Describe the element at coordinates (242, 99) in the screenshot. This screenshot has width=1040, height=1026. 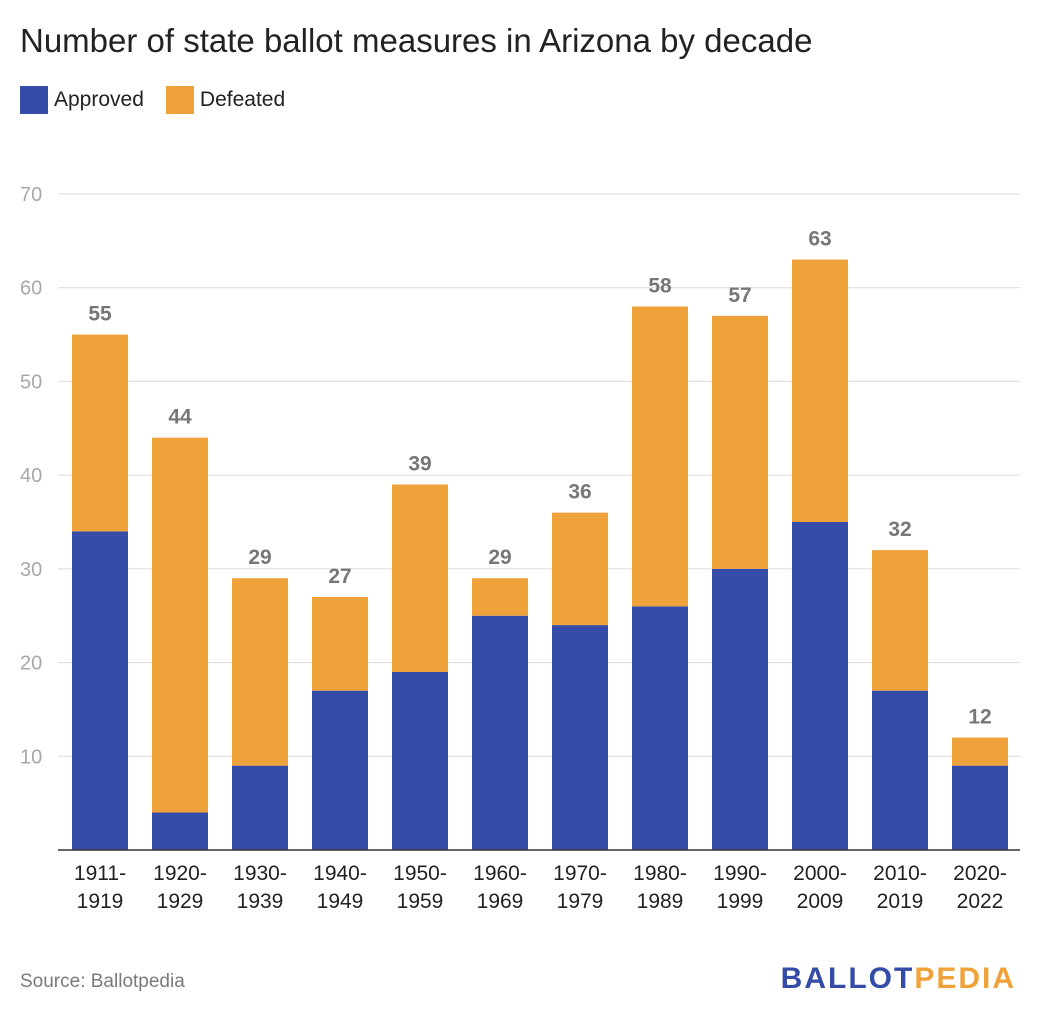
I see `legend-label-defeated: Defeated` at that location.